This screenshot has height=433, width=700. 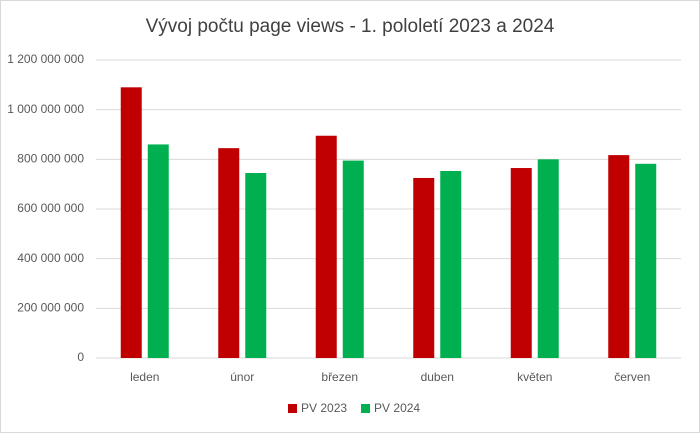 What do you see at coordinates (397, 408) in the screenshot?
I see `legend-label: PV 2024` at bounding box center [397, 408].